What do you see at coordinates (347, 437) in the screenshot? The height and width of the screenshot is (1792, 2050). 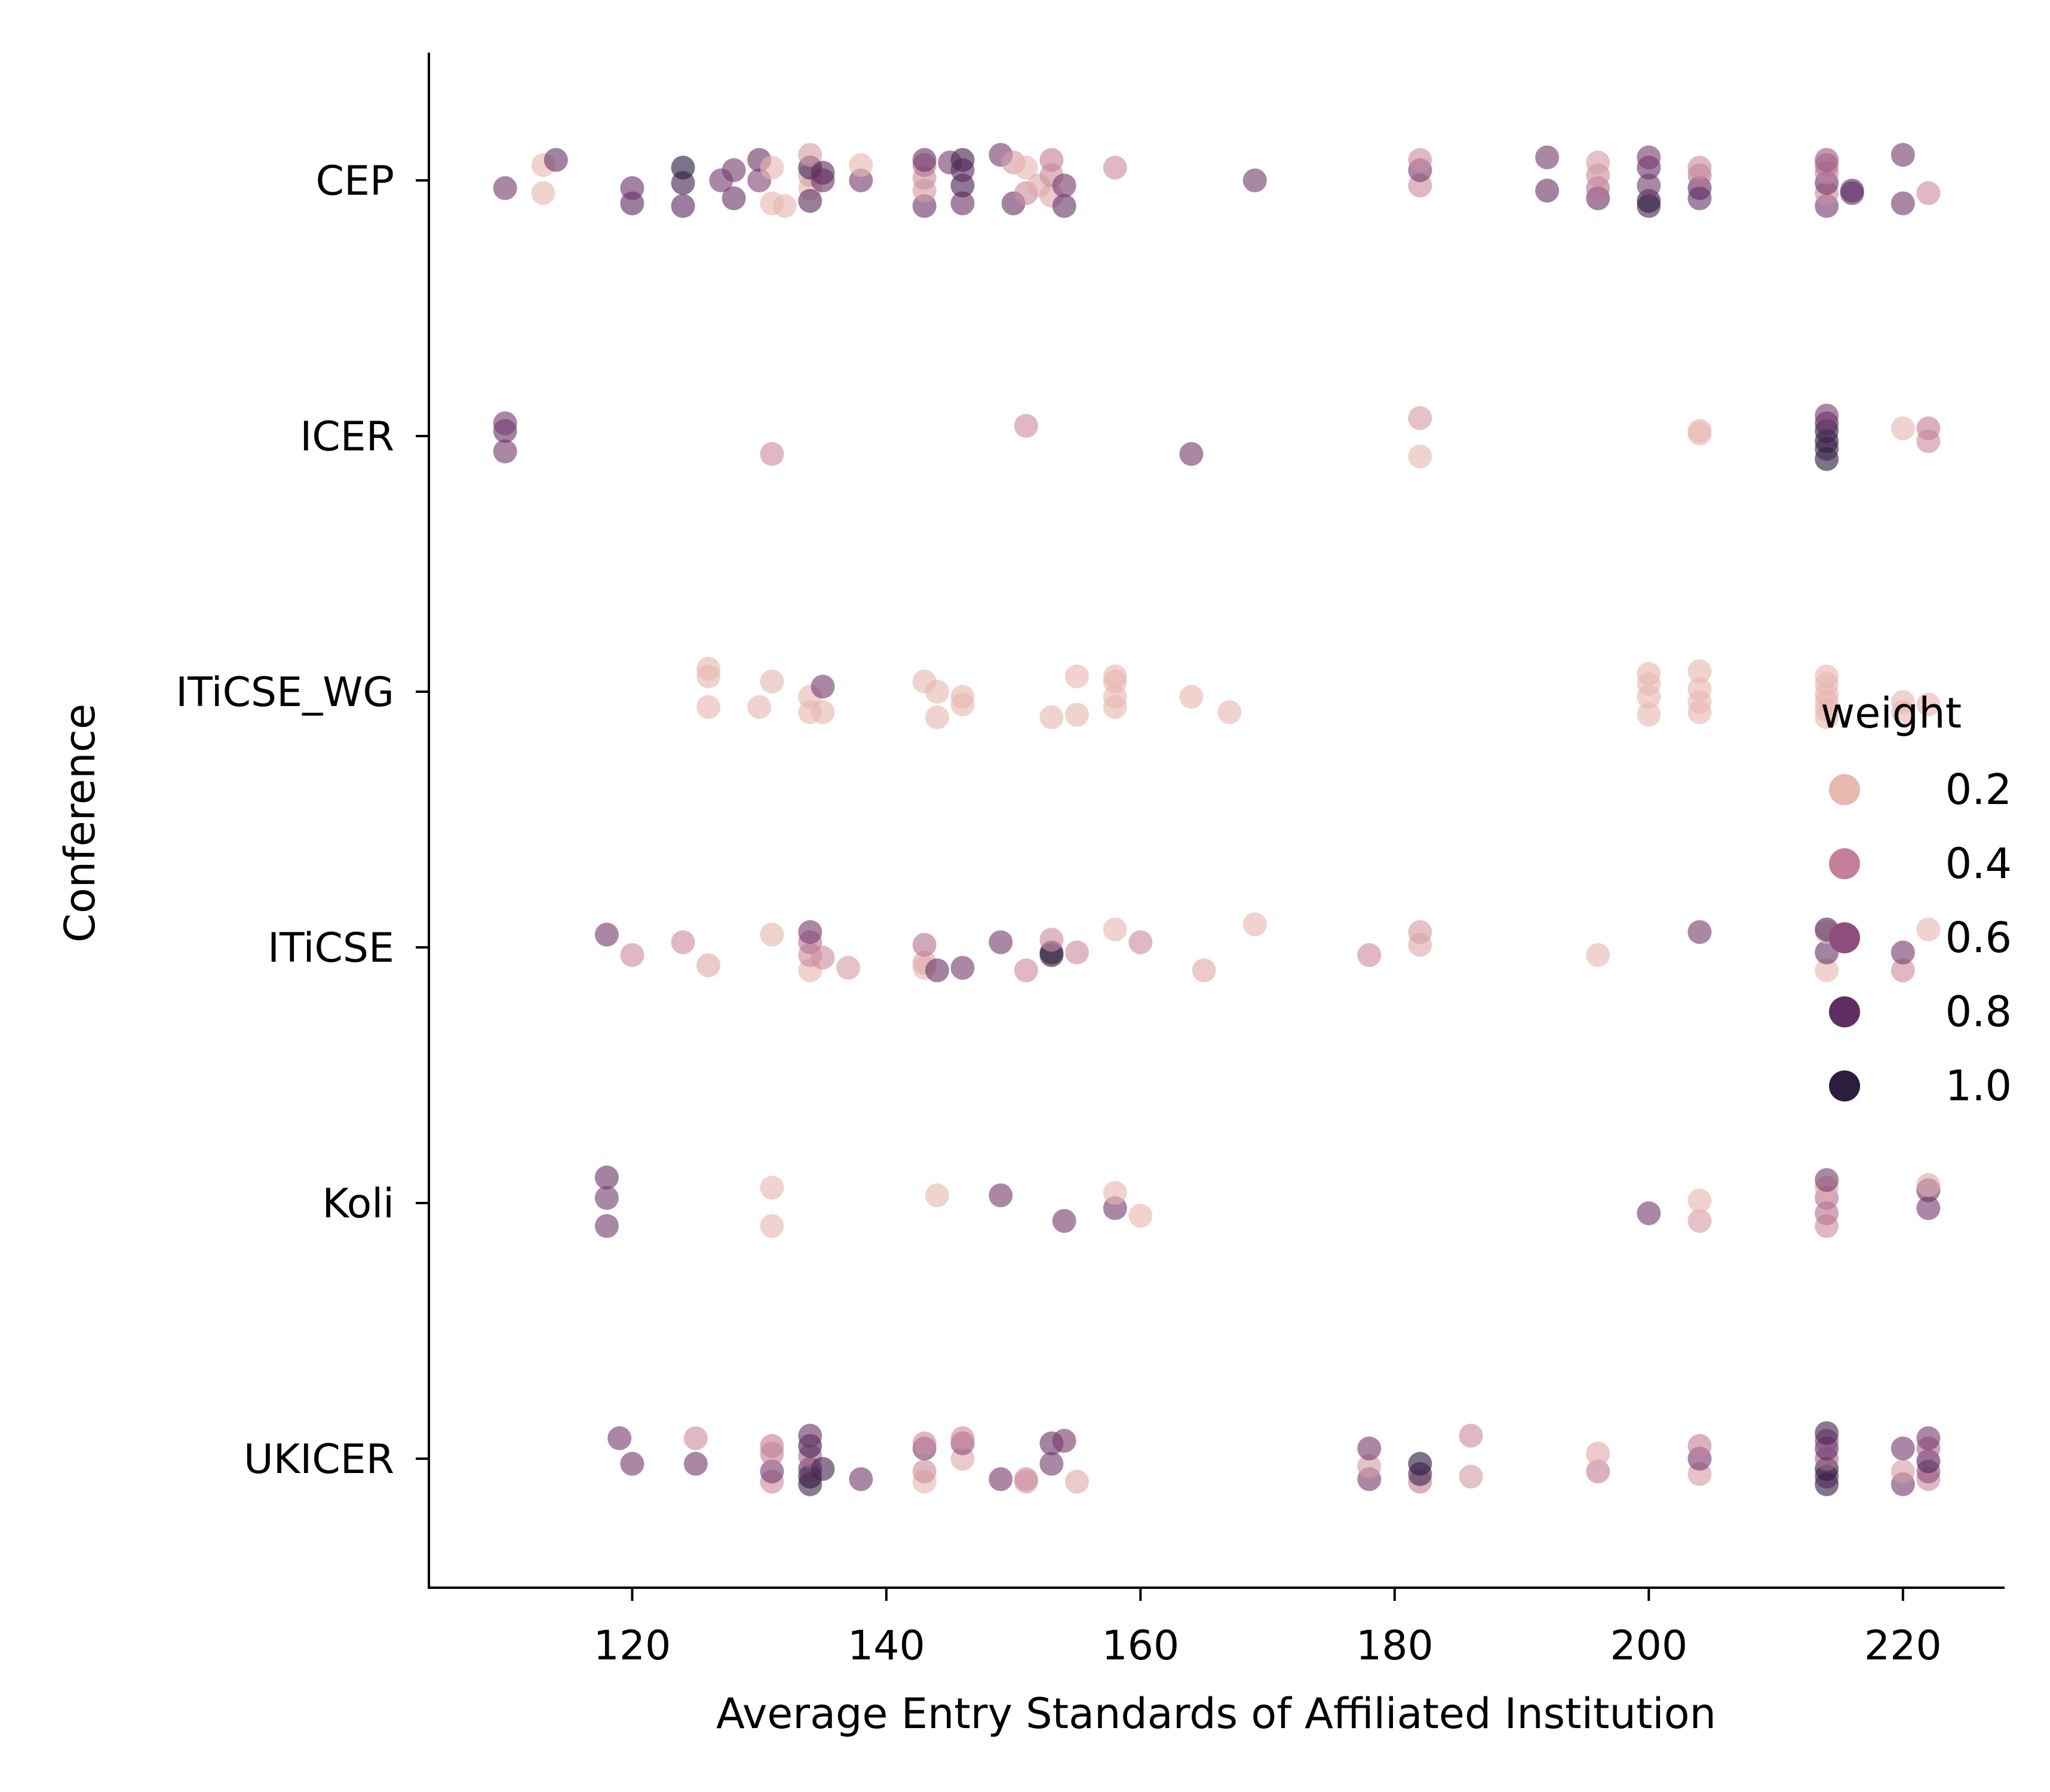 I see `y-tick-label: ICER` at bounding box center [347, 437].